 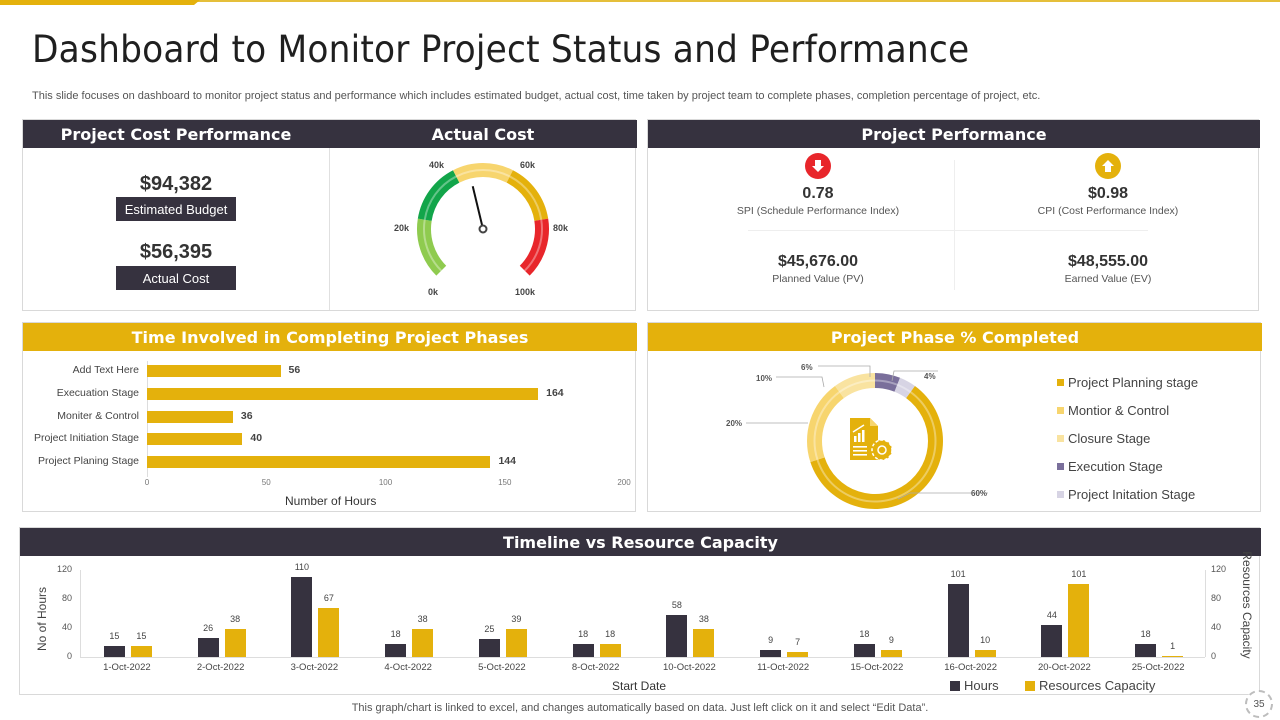 I want to click on timeline-title: Timeline vs Resource Capacity, so click(x=640, y=542).